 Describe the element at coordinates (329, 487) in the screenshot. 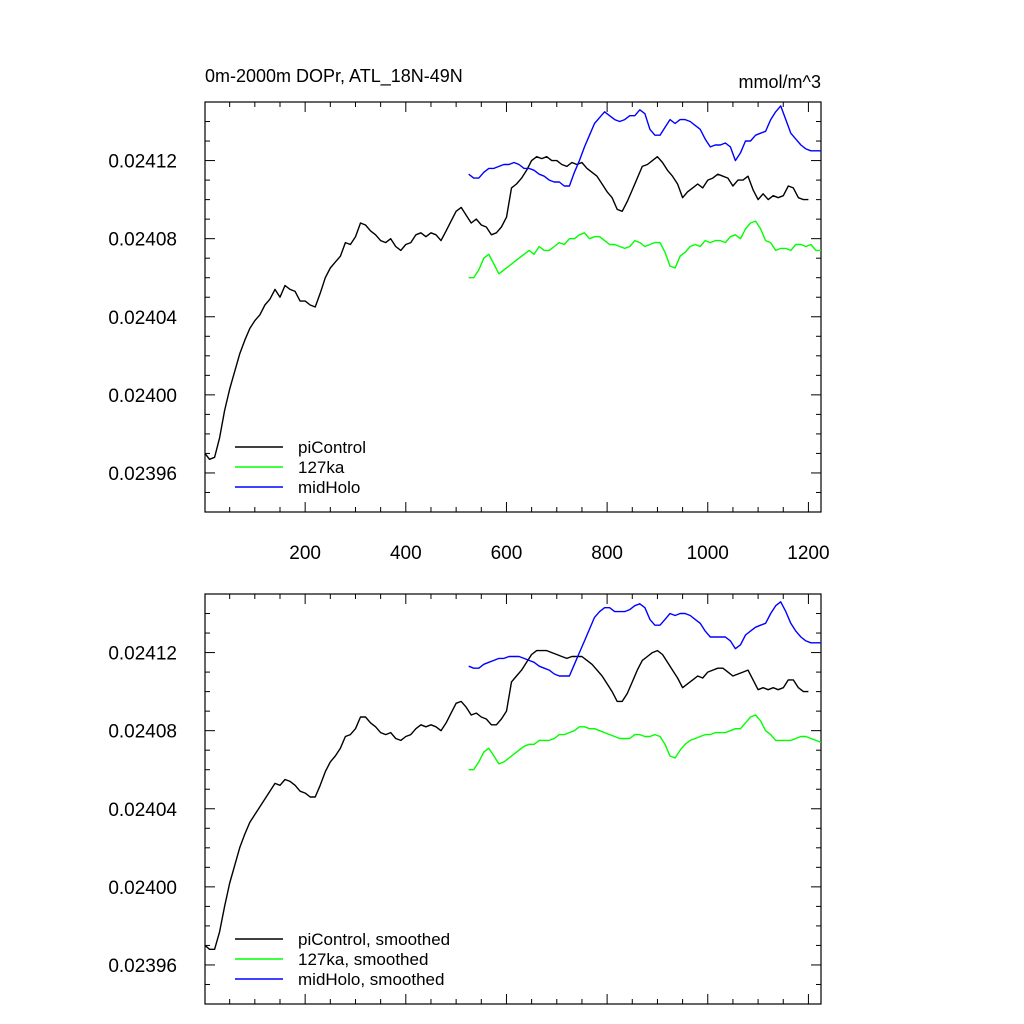

I see `legend-label: midHolo` at that location.